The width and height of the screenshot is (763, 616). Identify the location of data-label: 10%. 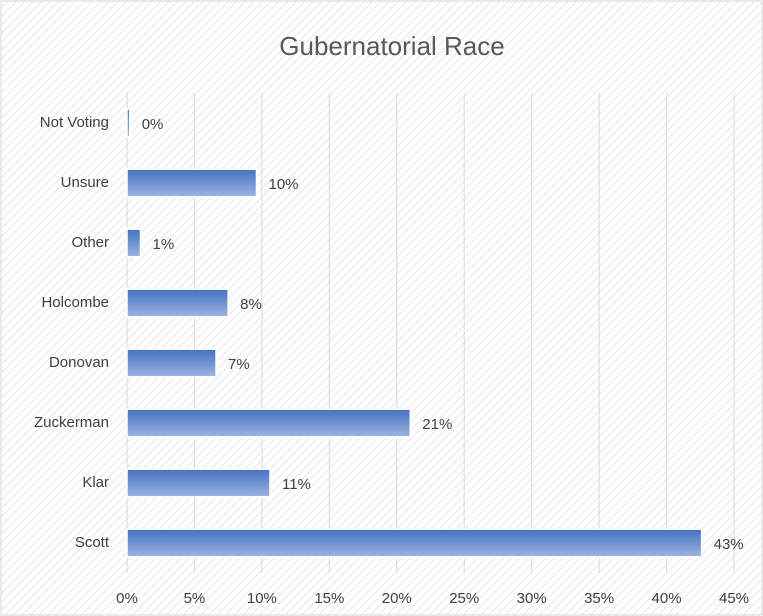
(283, 184).